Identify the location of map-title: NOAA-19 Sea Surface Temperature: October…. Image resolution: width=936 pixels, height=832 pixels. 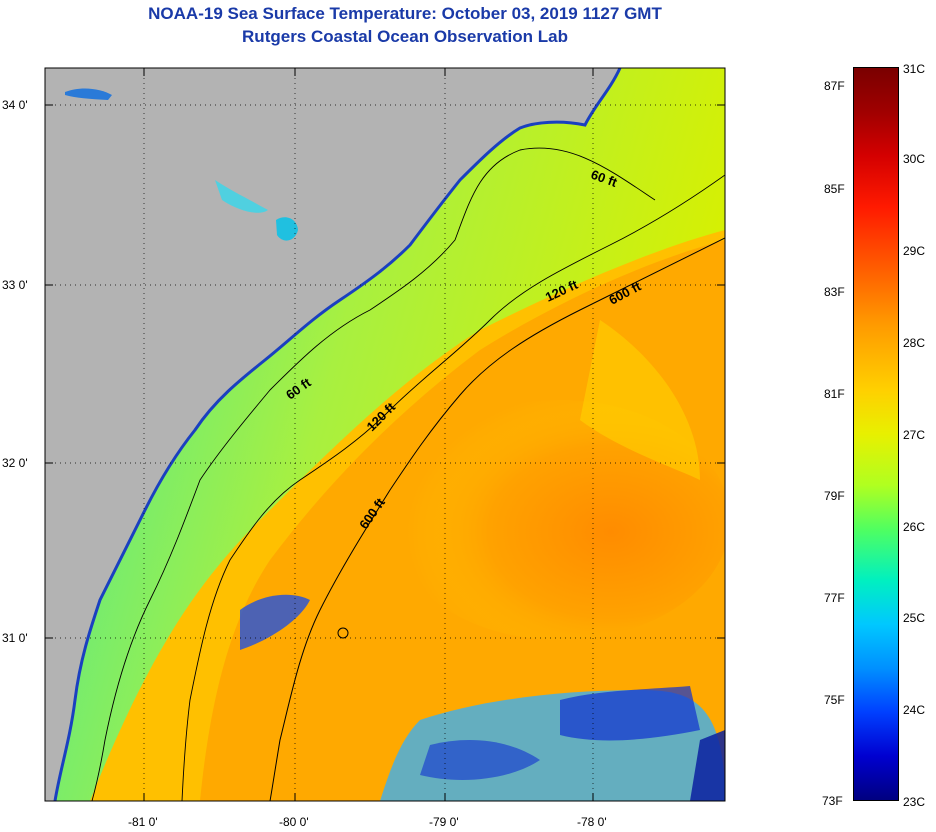
(405, 13).